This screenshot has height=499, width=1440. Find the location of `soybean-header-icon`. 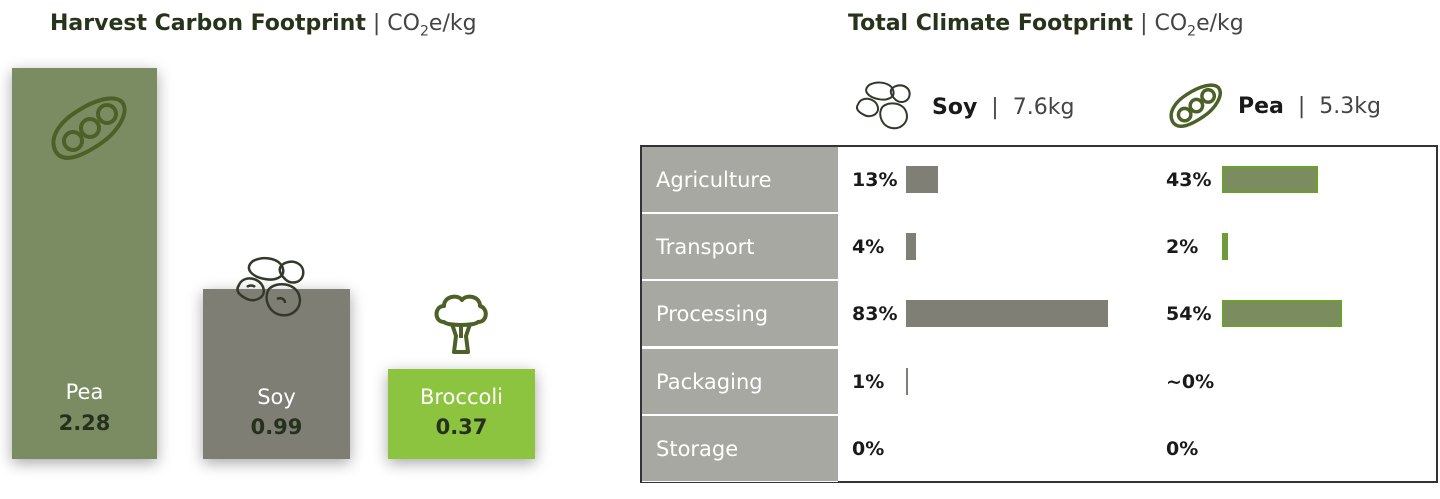

soybean-header-icon is located at coordinates (883, 105).